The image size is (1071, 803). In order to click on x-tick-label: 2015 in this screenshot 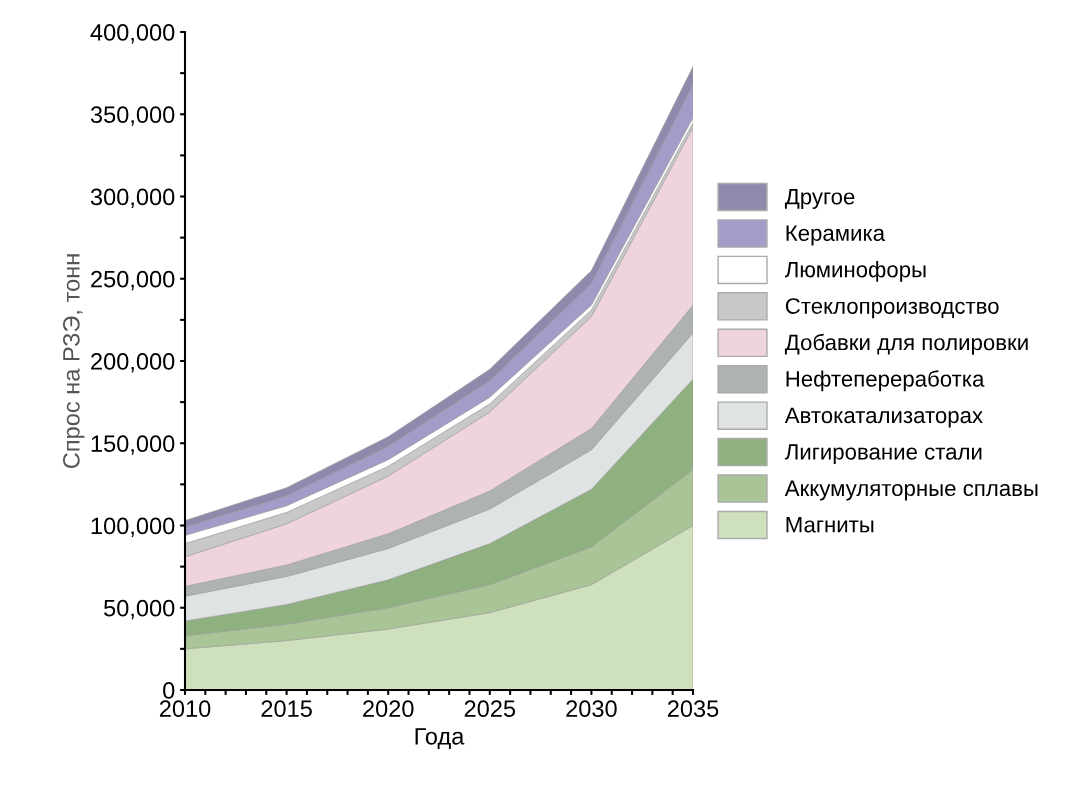, I will do `click(286, 709)`.